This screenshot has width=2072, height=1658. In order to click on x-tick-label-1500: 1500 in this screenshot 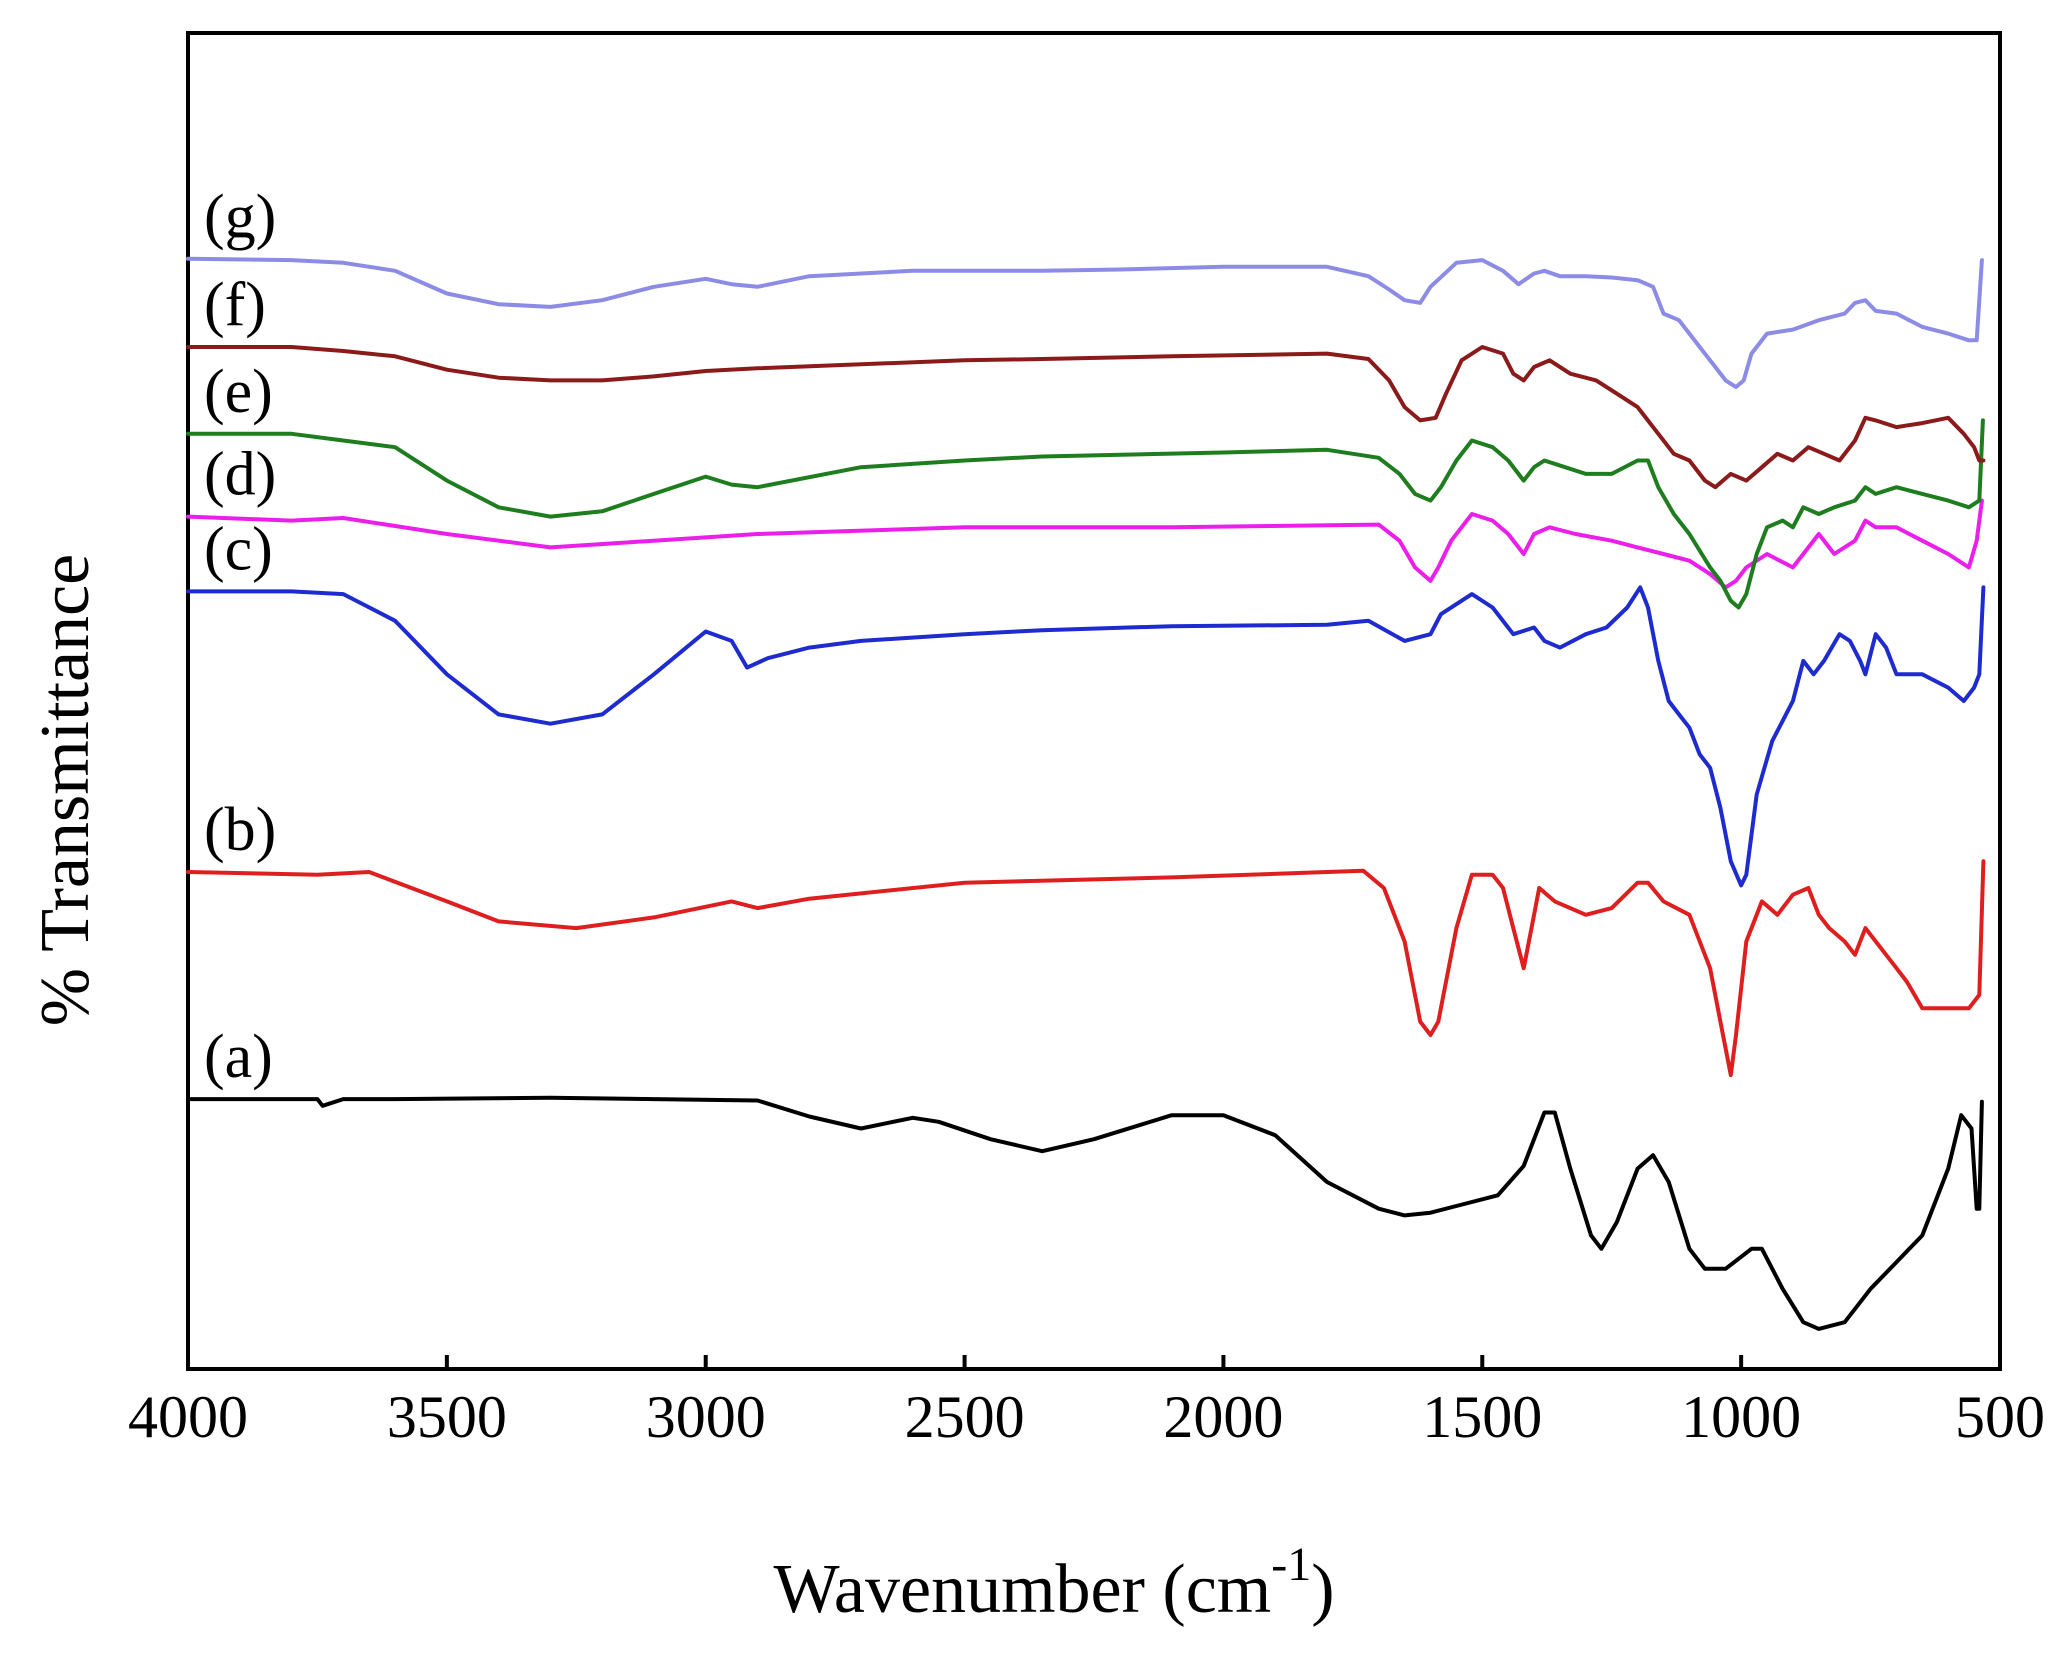, I will do `click(1482, 1417)`.